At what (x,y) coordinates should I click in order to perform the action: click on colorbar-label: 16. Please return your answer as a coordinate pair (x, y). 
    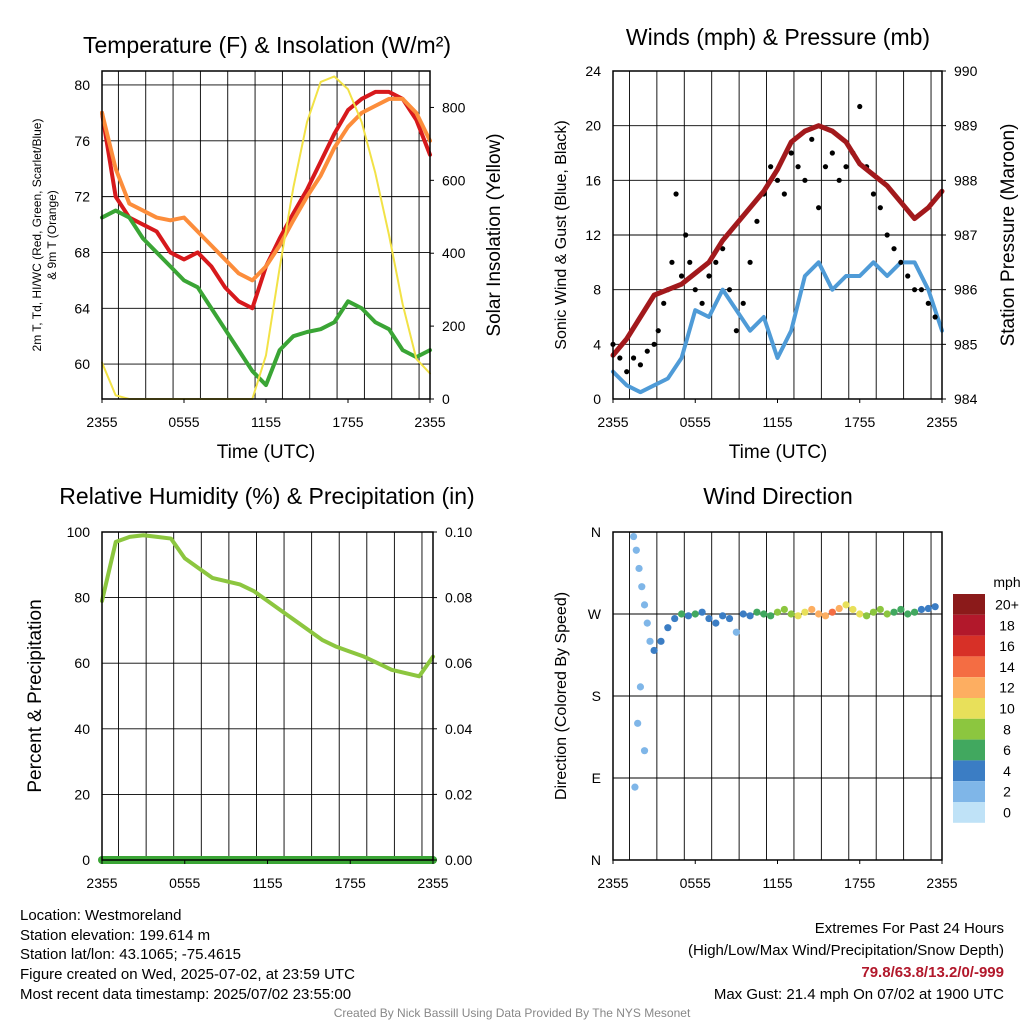
    Looking at the image, I should click on (1007, 646).